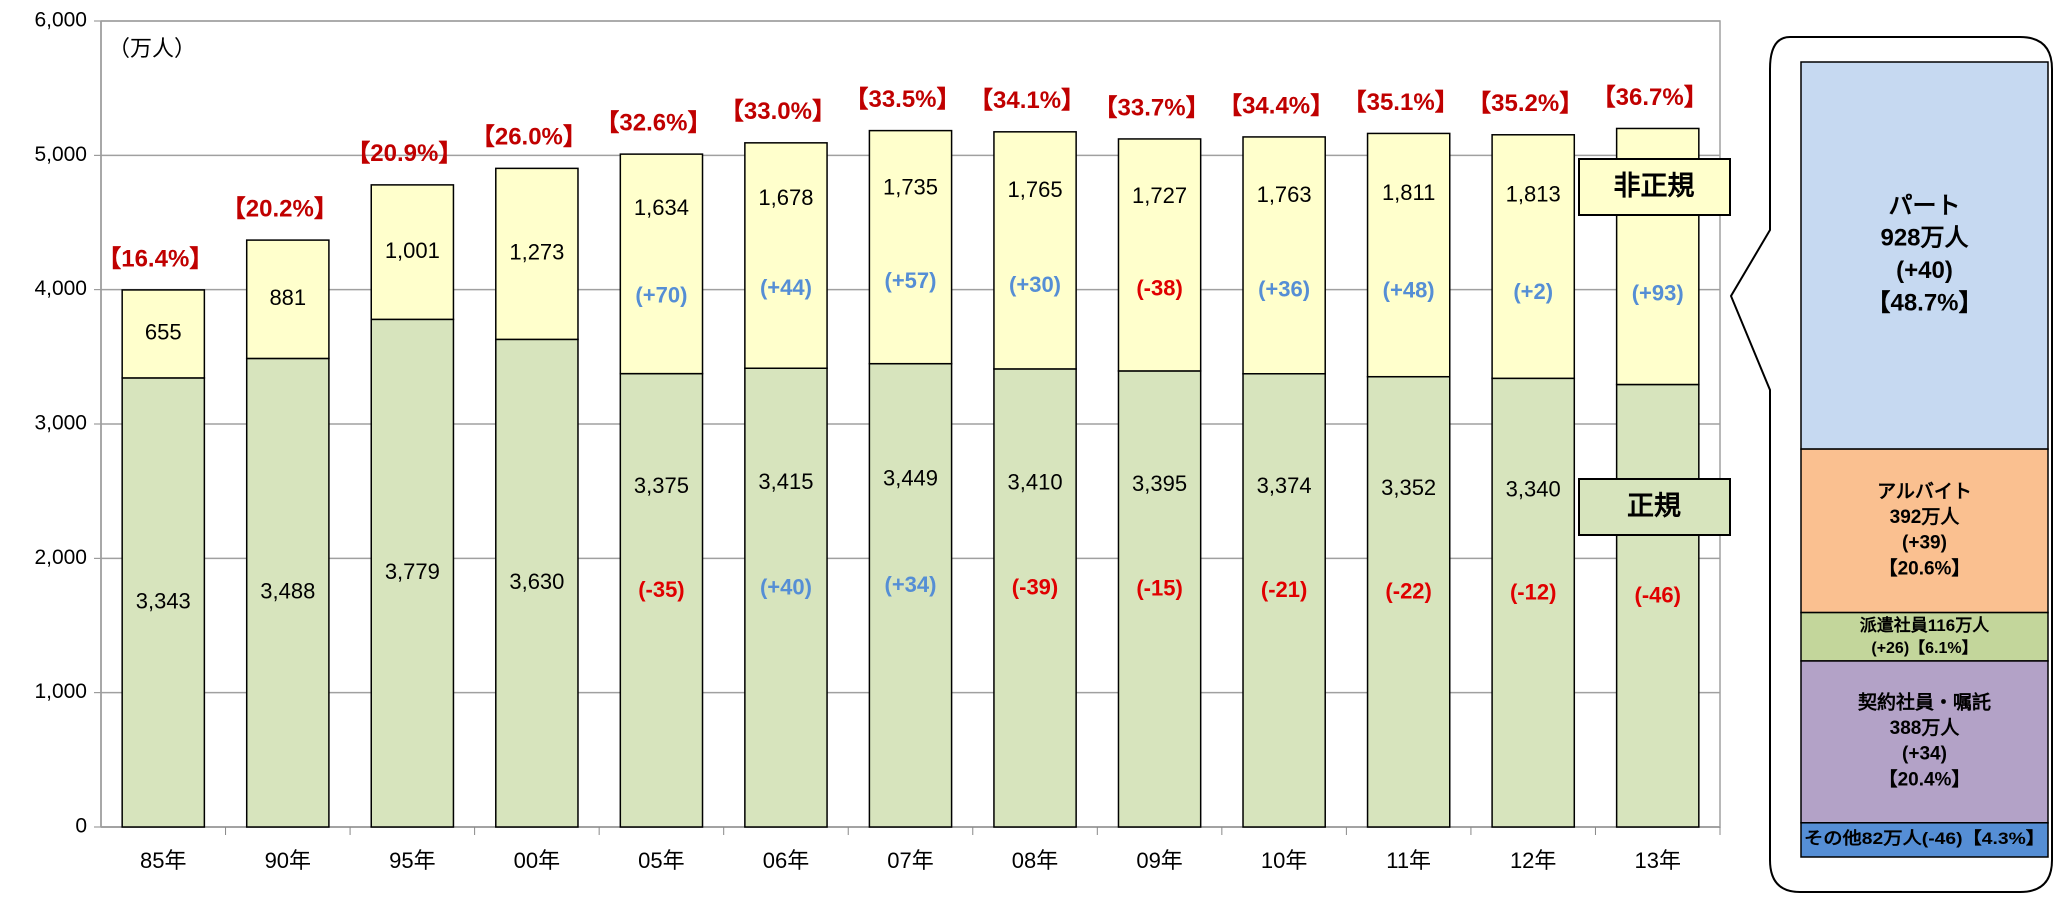 This screenshot has height=902, width=2062. What do you see at coordinates (1152, 107) in the screenshot?
I see `share-label: 【33.7%】` at bounding box center [1152, 107].